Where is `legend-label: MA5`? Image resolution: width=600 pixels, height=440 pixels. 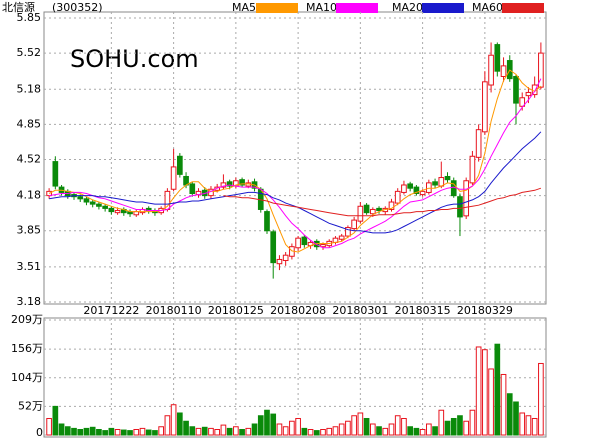
legend-label: MA5 is located at coordinates (244, 7).